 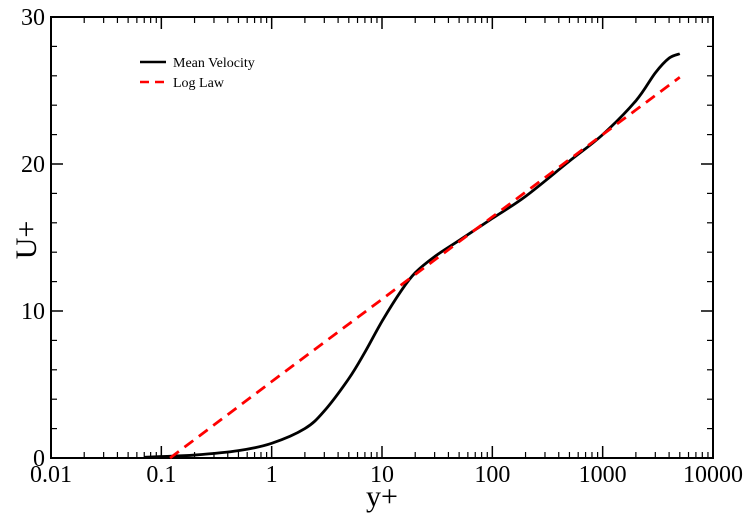 I want to click on x-tick-label: 1, so click(x=272, y=475).